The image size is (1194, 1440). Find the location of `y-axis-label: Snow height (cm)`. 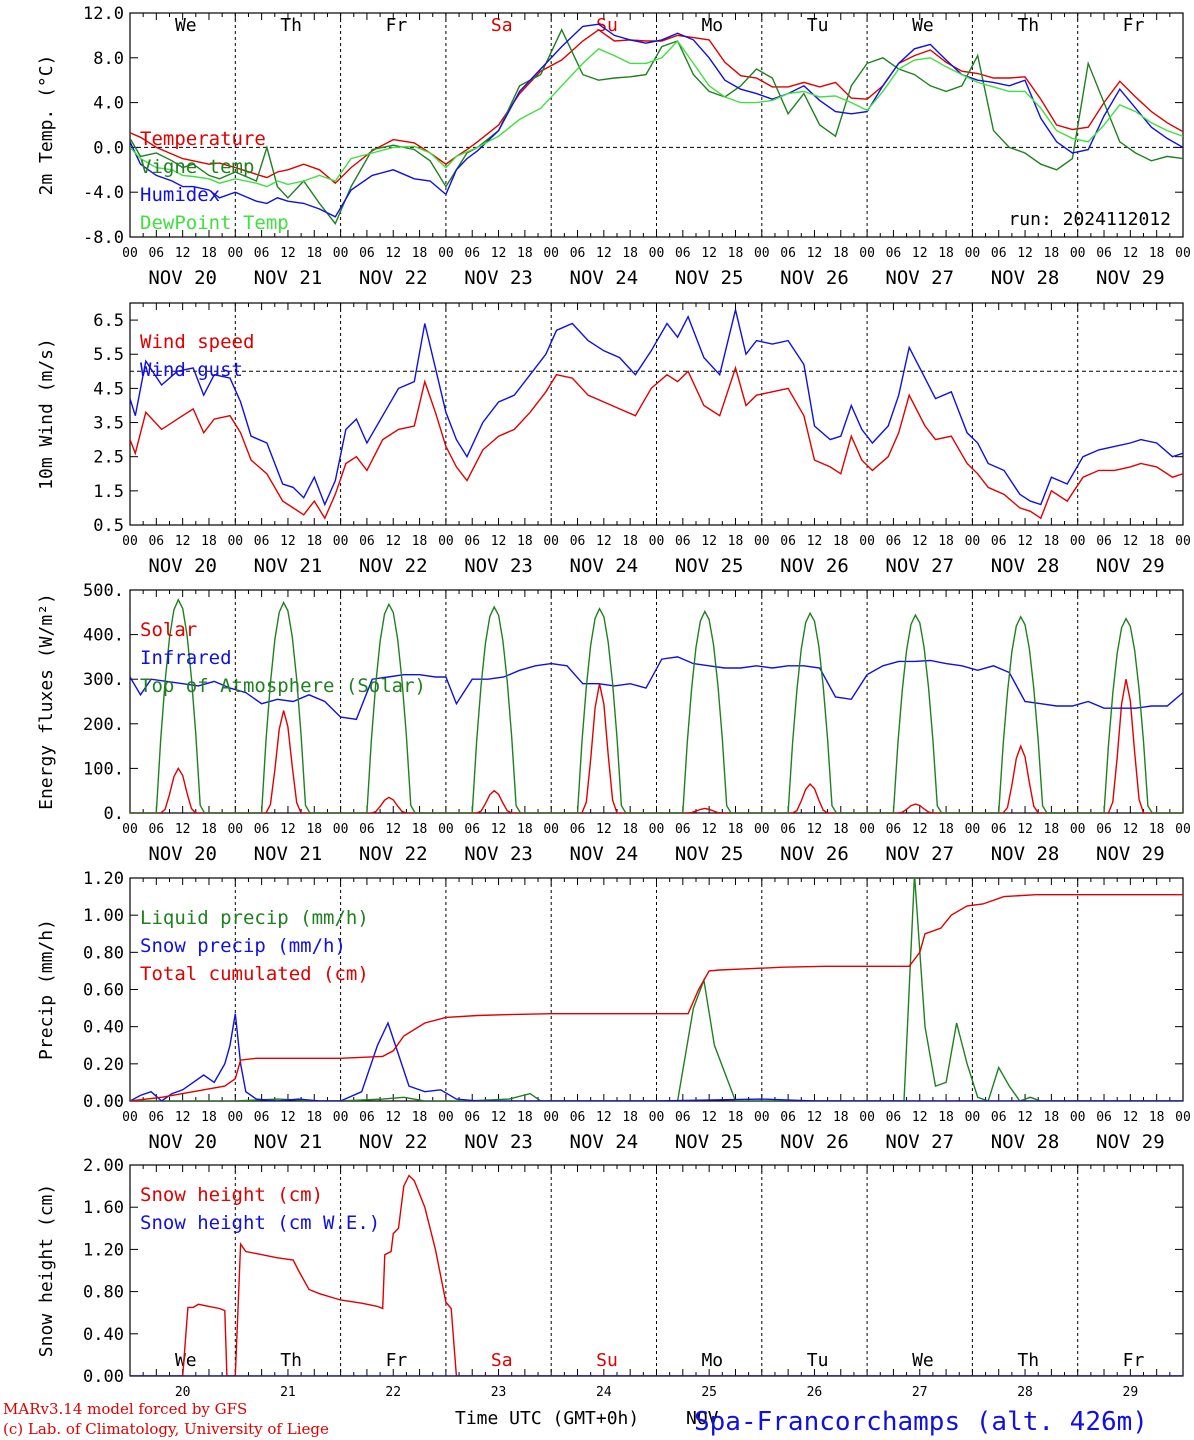

y-axis-label: Snow height (cm) is located at coordinates (46, 1270).